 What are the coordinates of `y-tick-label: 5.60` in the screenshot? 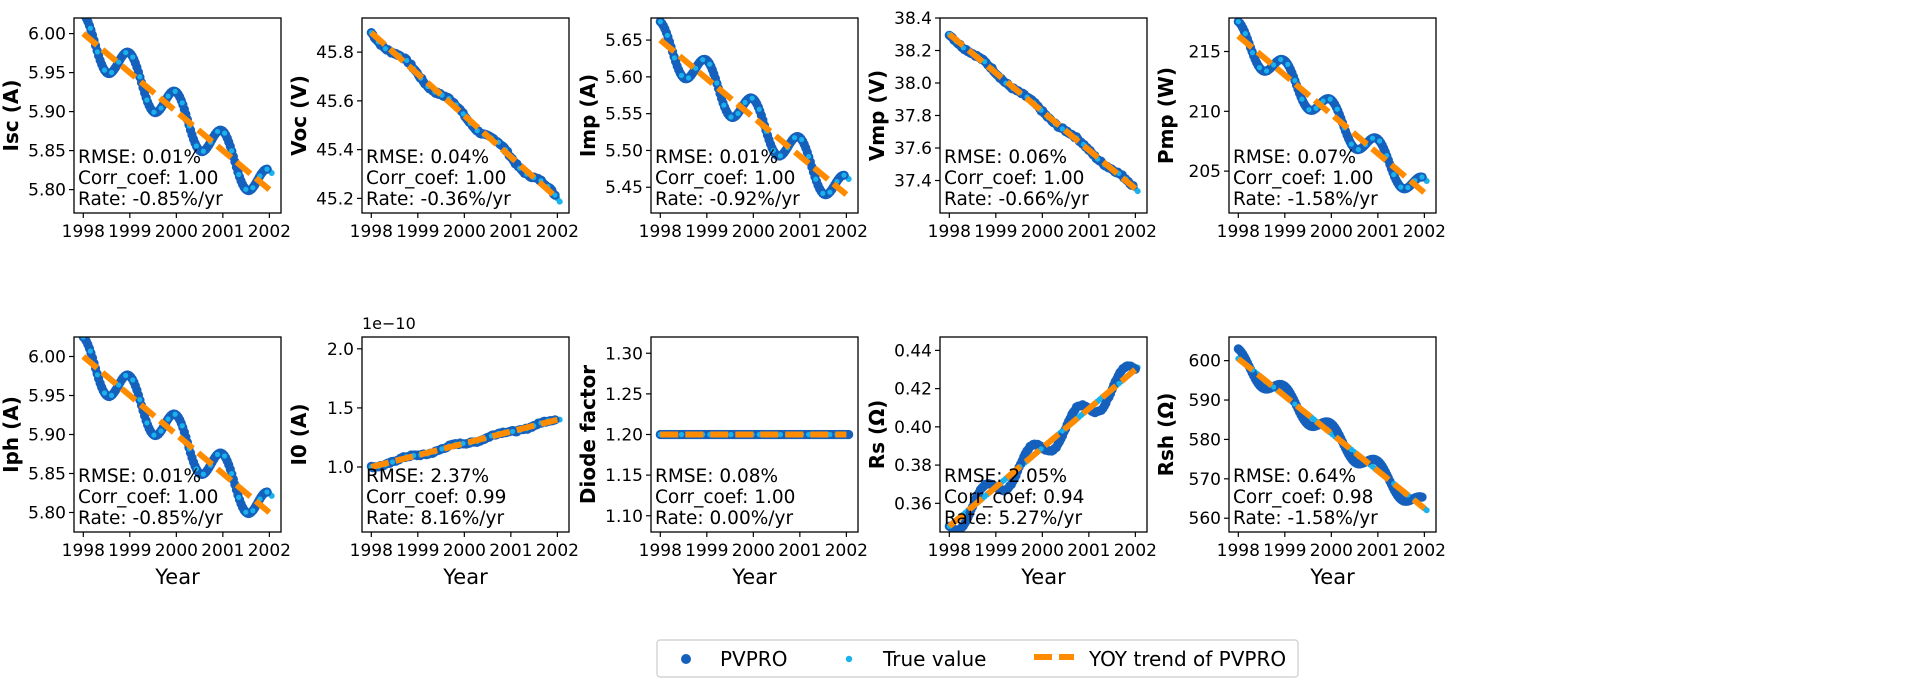 It's located at (624, 78).